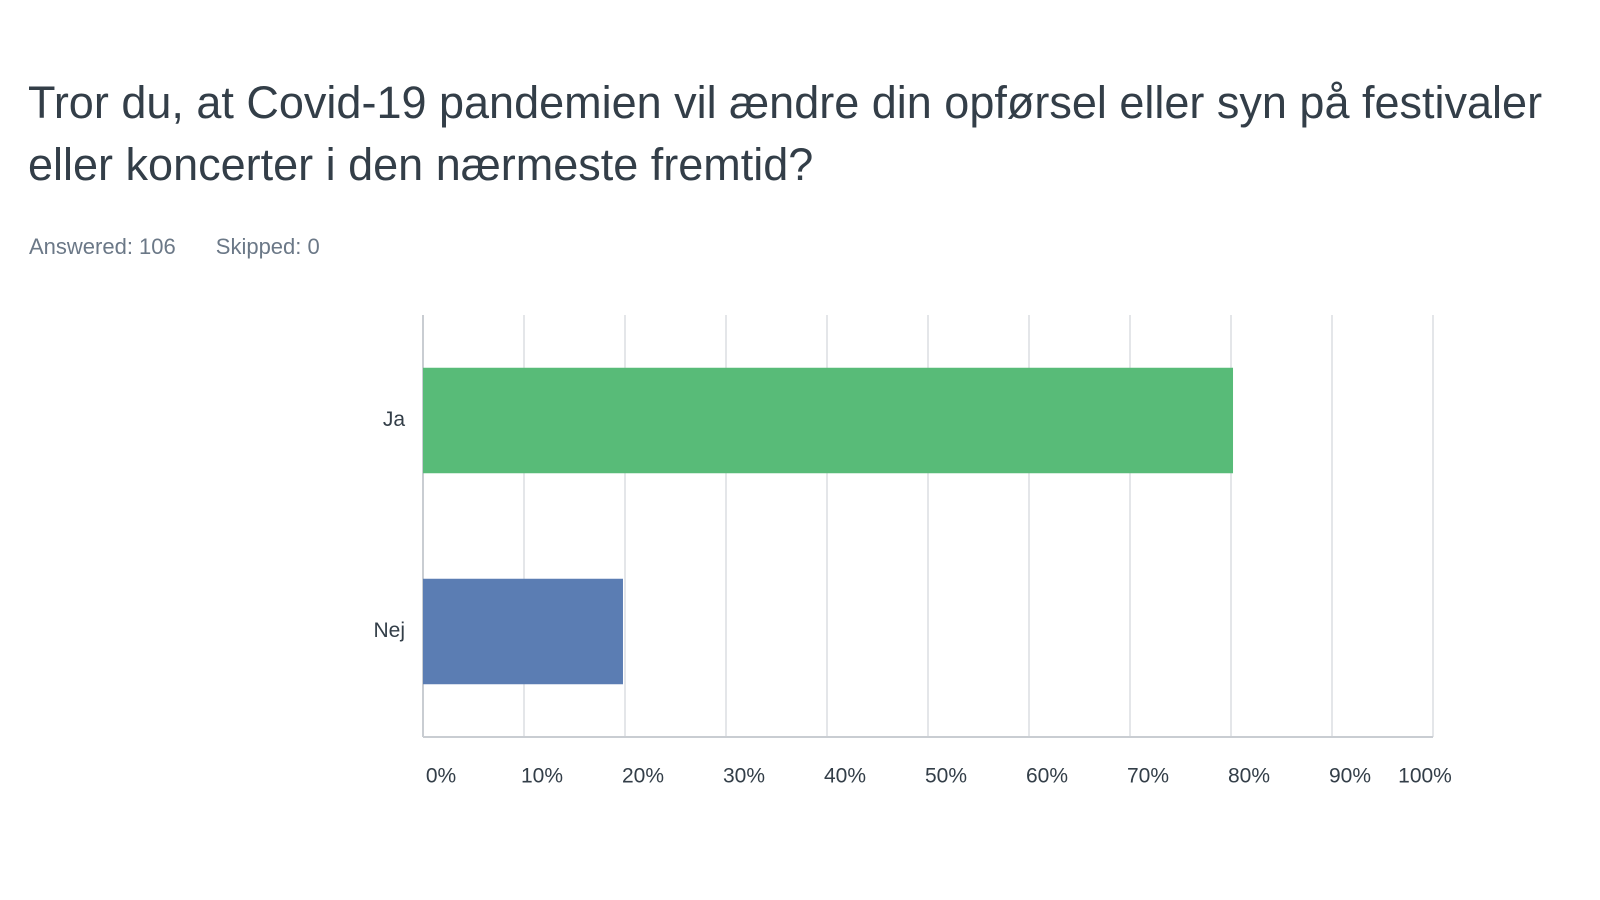 This screenshot has height=900, width=1600. Describe the element at coordinates (1148, 776) in the screenshot. I see `x-tick-label: 70%` at that location.